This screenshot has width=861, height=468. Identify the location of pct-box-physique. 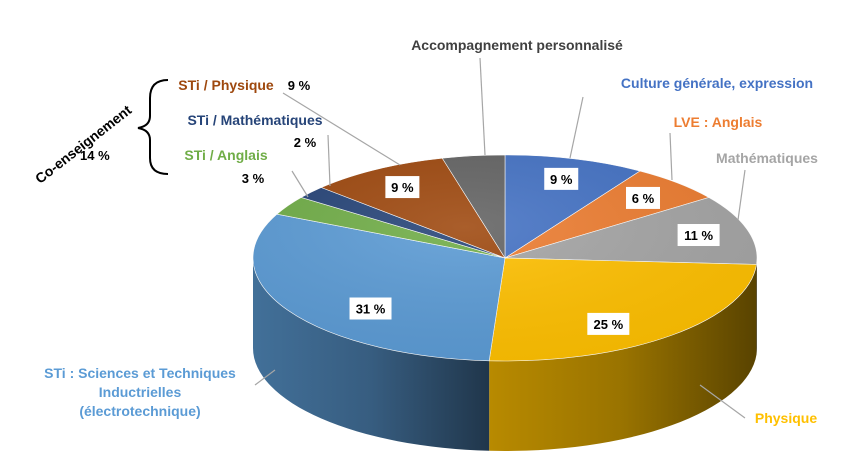
(608, 323).